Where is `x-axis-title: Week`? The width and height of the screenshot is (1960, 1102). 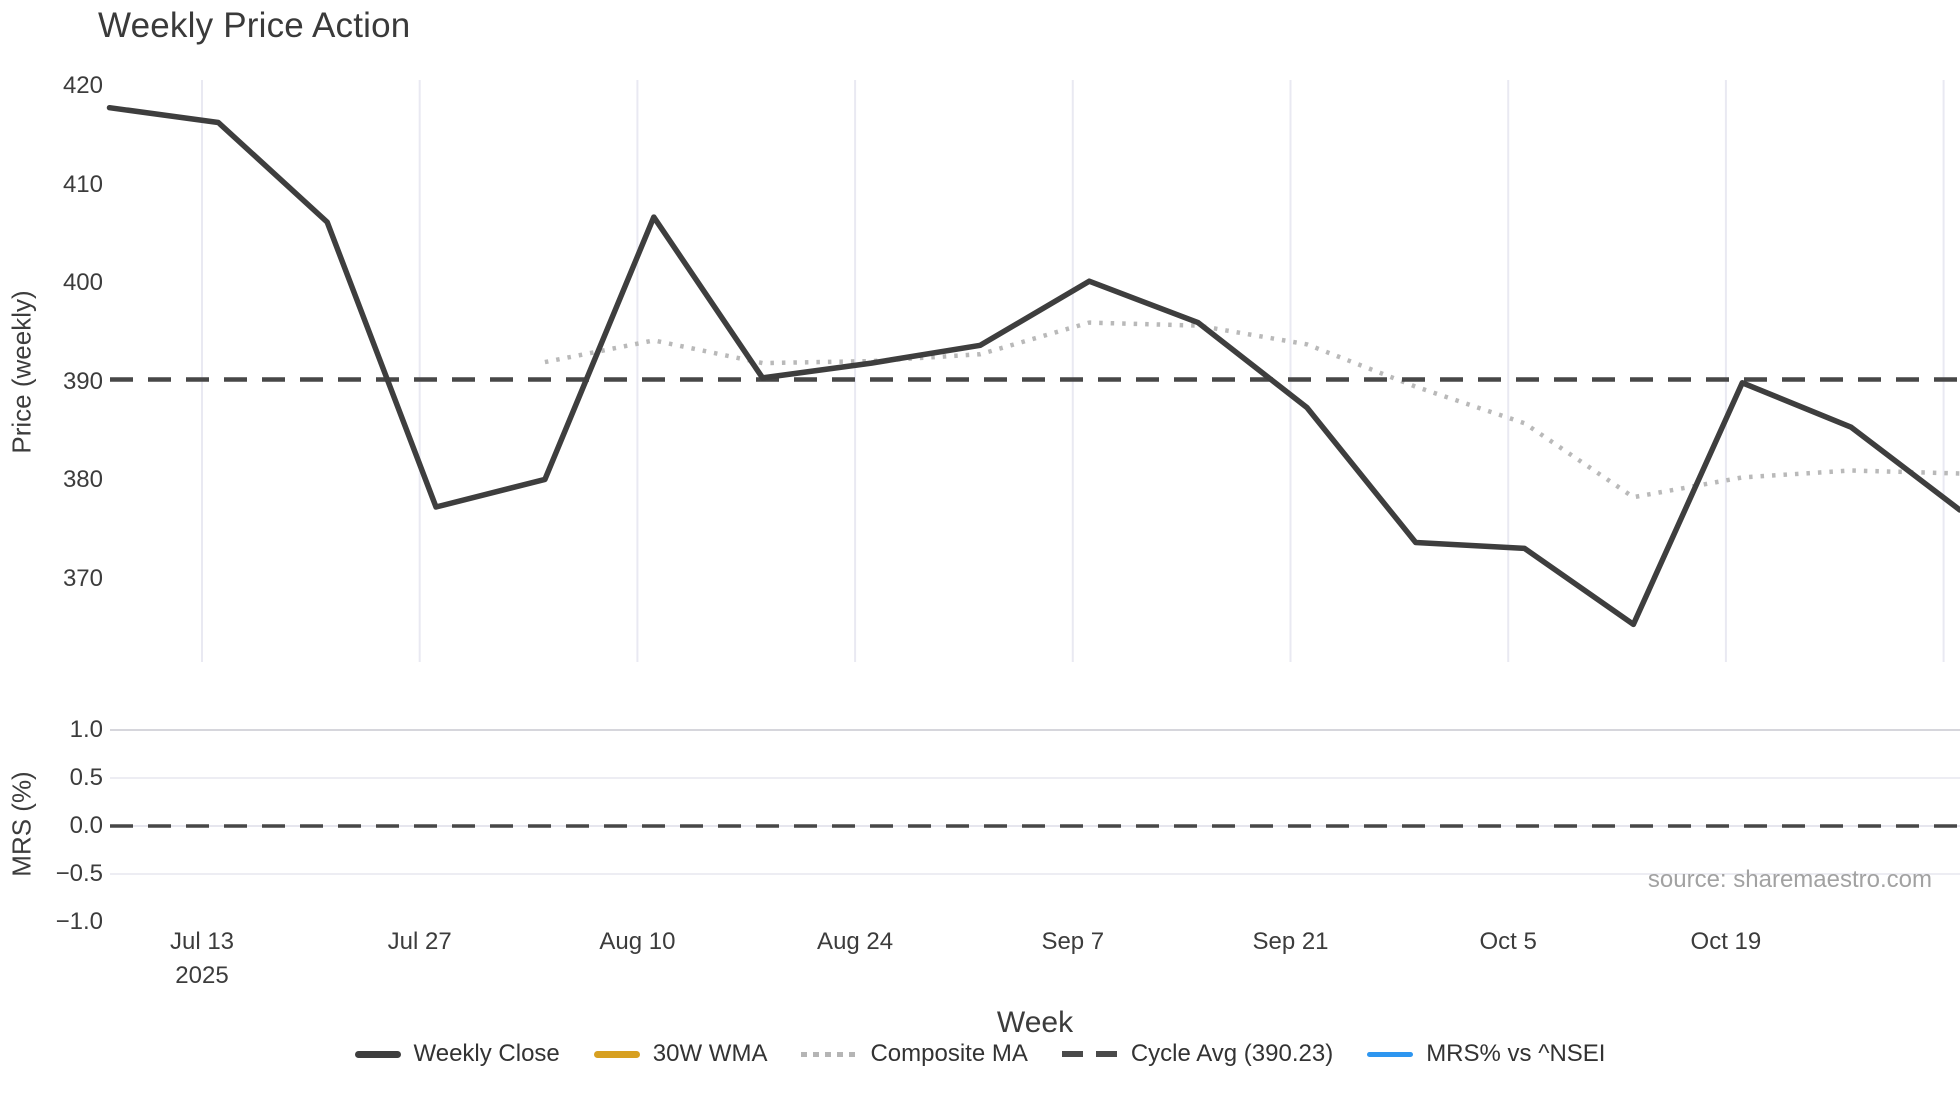 x-axis-title: Week is located at coordinates (1035, 1022).